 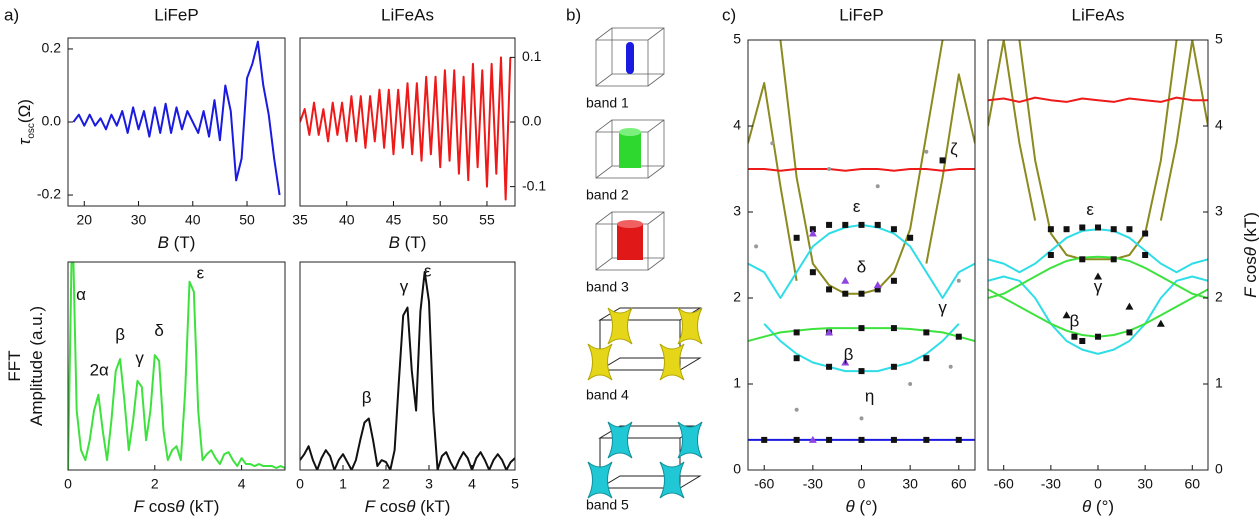 I want to click on band-label: band 4, so click(x=607, y=395).